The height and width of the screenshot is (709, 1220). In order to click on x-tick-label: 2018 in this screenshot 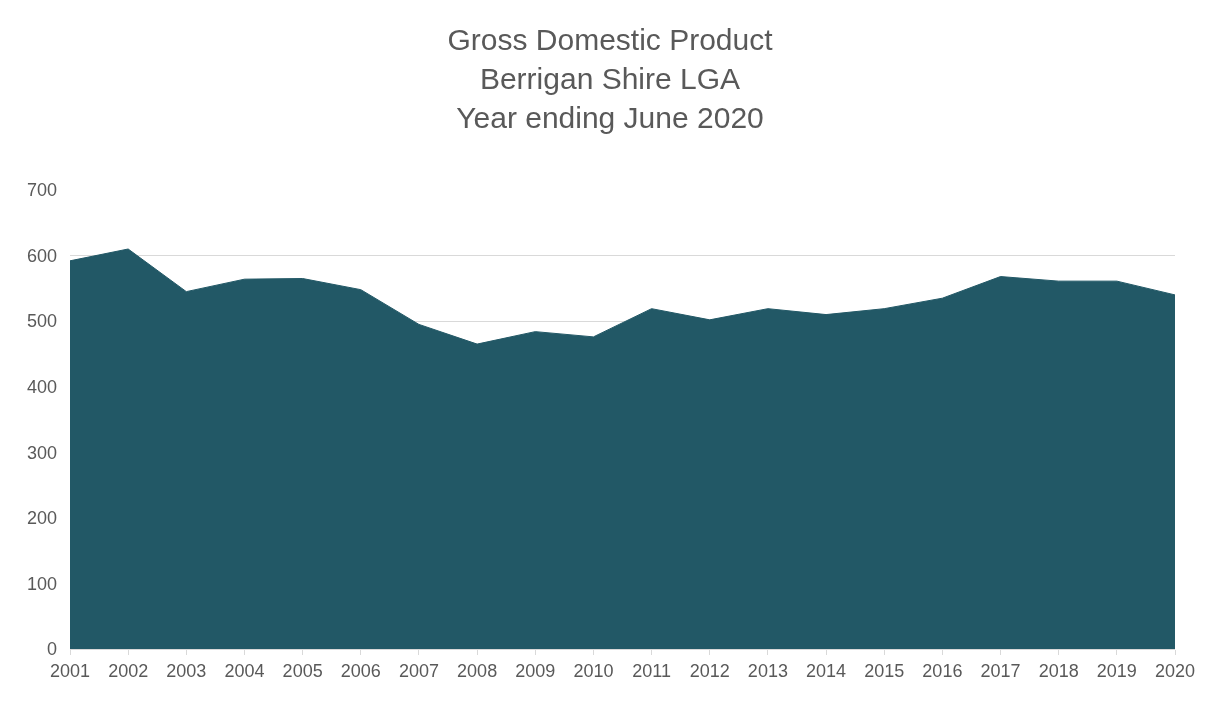, I will do `click(1058, 670)`.